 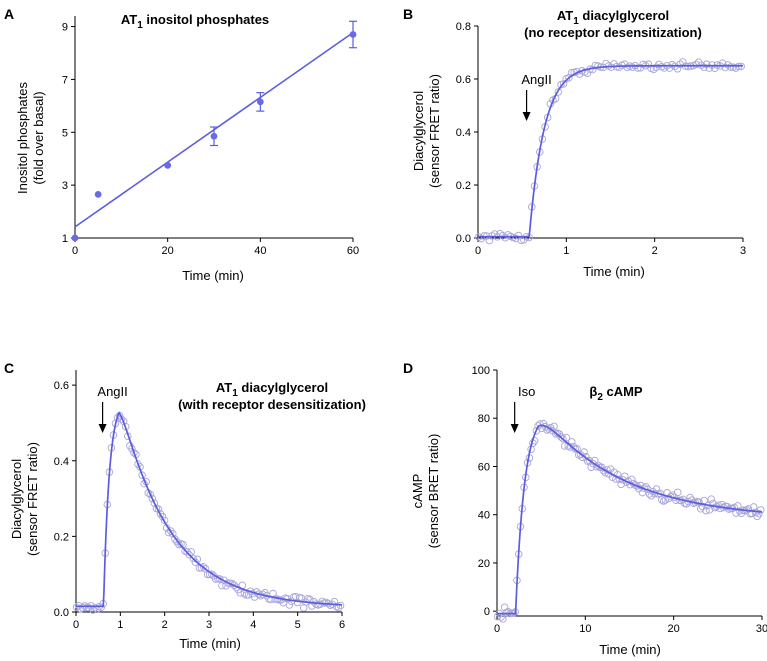 I want to click on panel-b-ylabel: Diacylglycerol(sensor FRET ratio), so click(x=426, y=131).